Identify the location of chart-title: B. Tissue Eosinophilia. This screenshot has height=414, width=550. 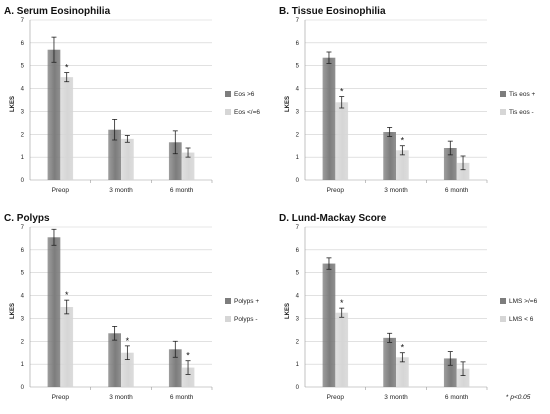
(332, 11).